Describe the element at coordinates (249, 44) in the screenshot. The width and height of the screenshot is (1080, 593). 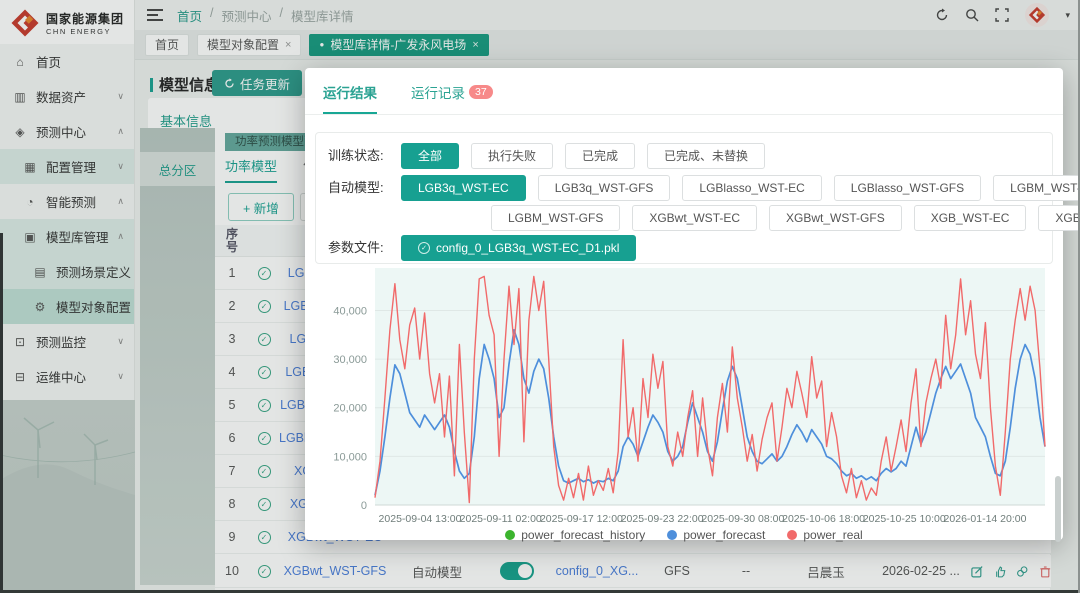
I see `page-tab: 模型对象配置 ×` at that location.